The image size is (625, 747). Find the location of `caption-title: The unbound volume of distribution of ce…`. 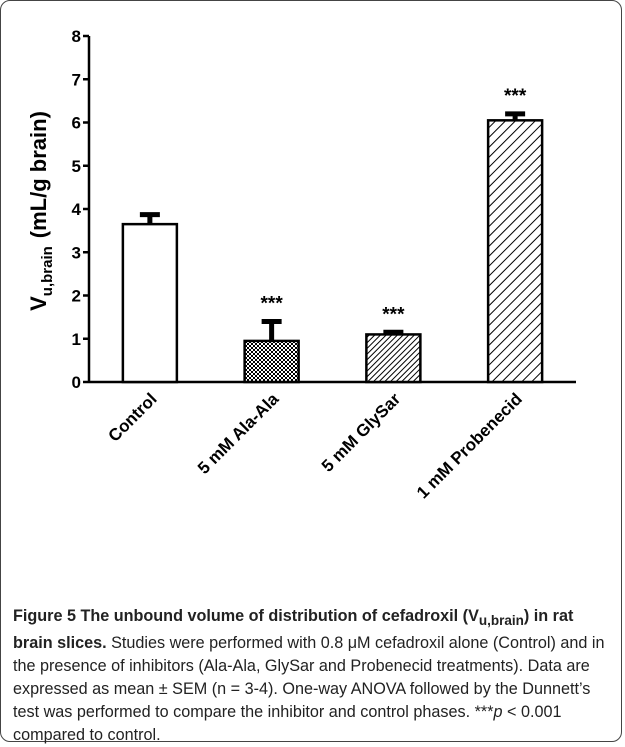

caption-title: The unbound volume of distribution of ce… is located at coordinates (274, 616).